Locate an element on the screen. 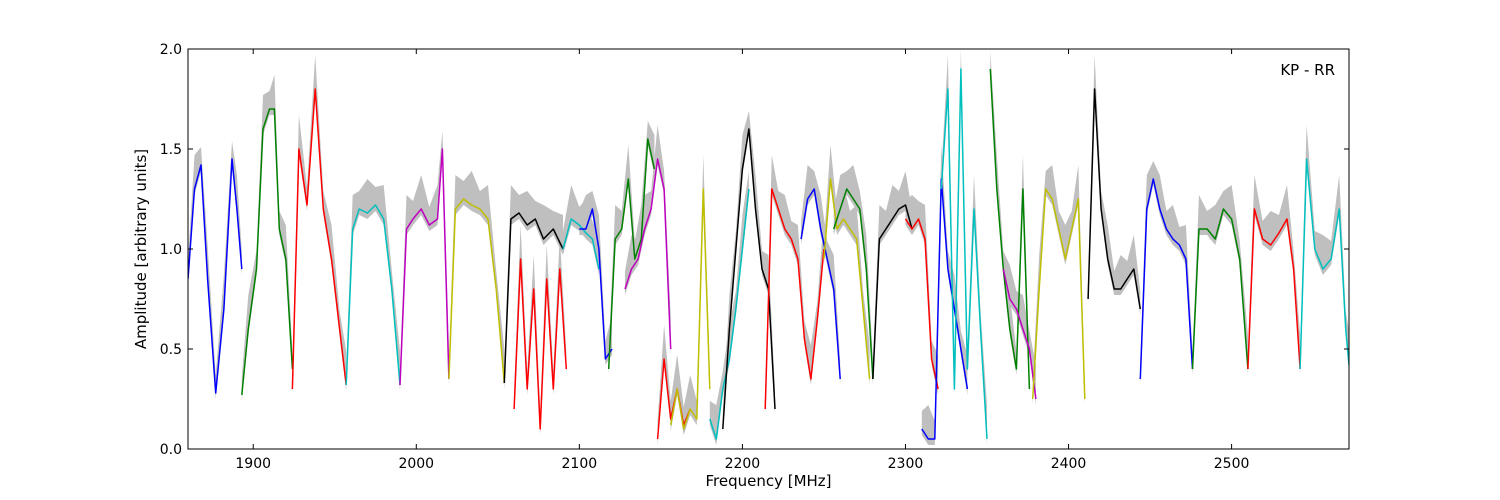 This screenshot has width=1500, height=500. y-tick-label: 1.0 is located at coordinates (171, 250).